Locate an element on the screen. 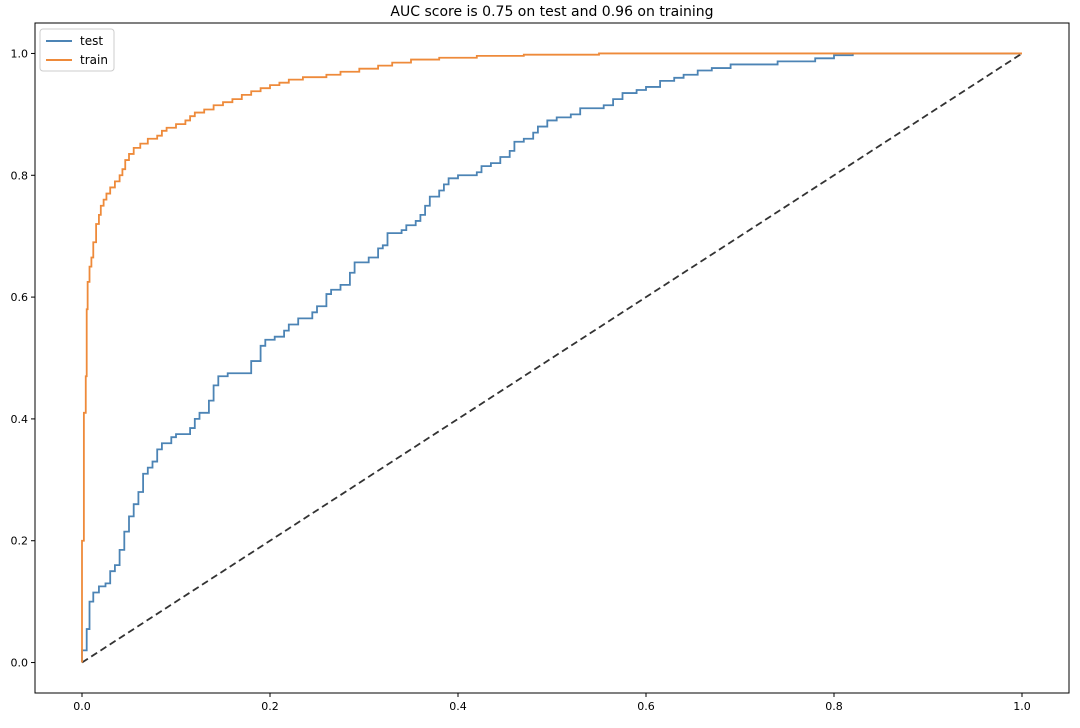 The height and width of the screenshot is (728, 1080). y-tick-label: 0.4 is located at coordinates (20, 419).